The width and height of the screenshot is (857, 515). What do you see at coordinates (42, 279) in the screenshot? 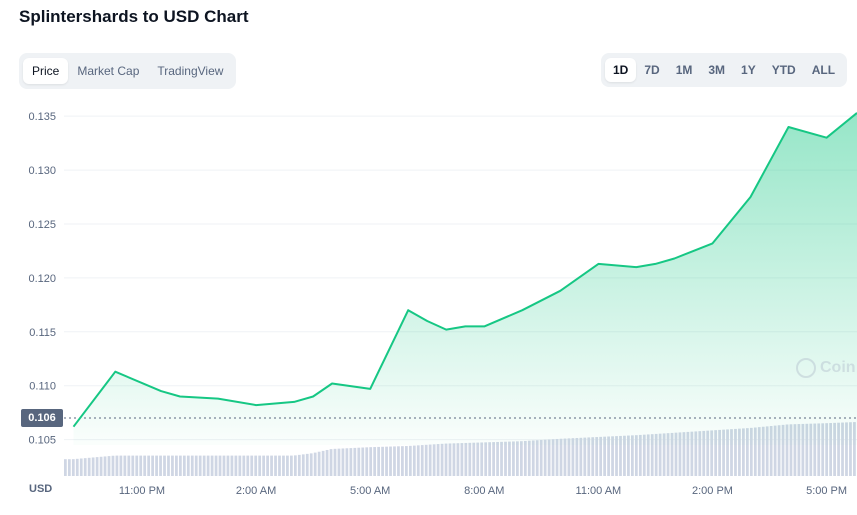
I see `y-tick-label: 0.120` at bounding box center [42, 279].